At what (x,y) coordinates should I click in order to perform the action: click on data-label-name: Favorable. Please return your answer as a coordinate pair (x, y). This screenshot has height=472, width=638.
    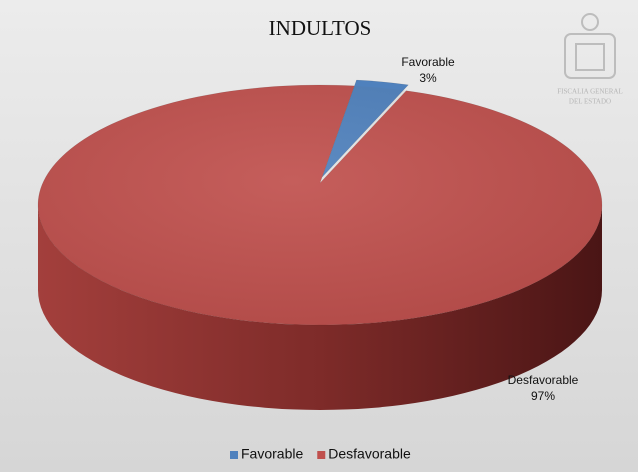
    Looking at the image, I should click on (428, 62).